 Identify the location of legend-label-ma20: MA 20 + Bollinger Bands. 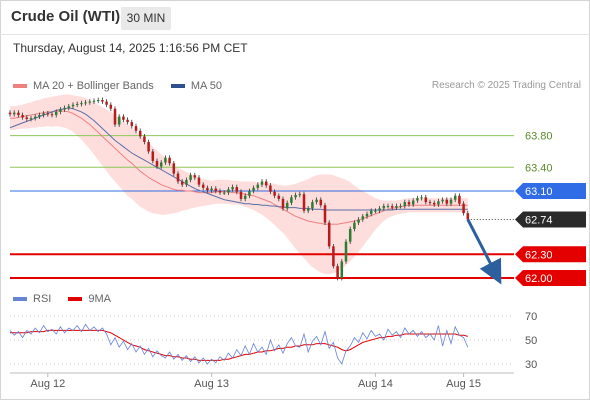
(93, 86).